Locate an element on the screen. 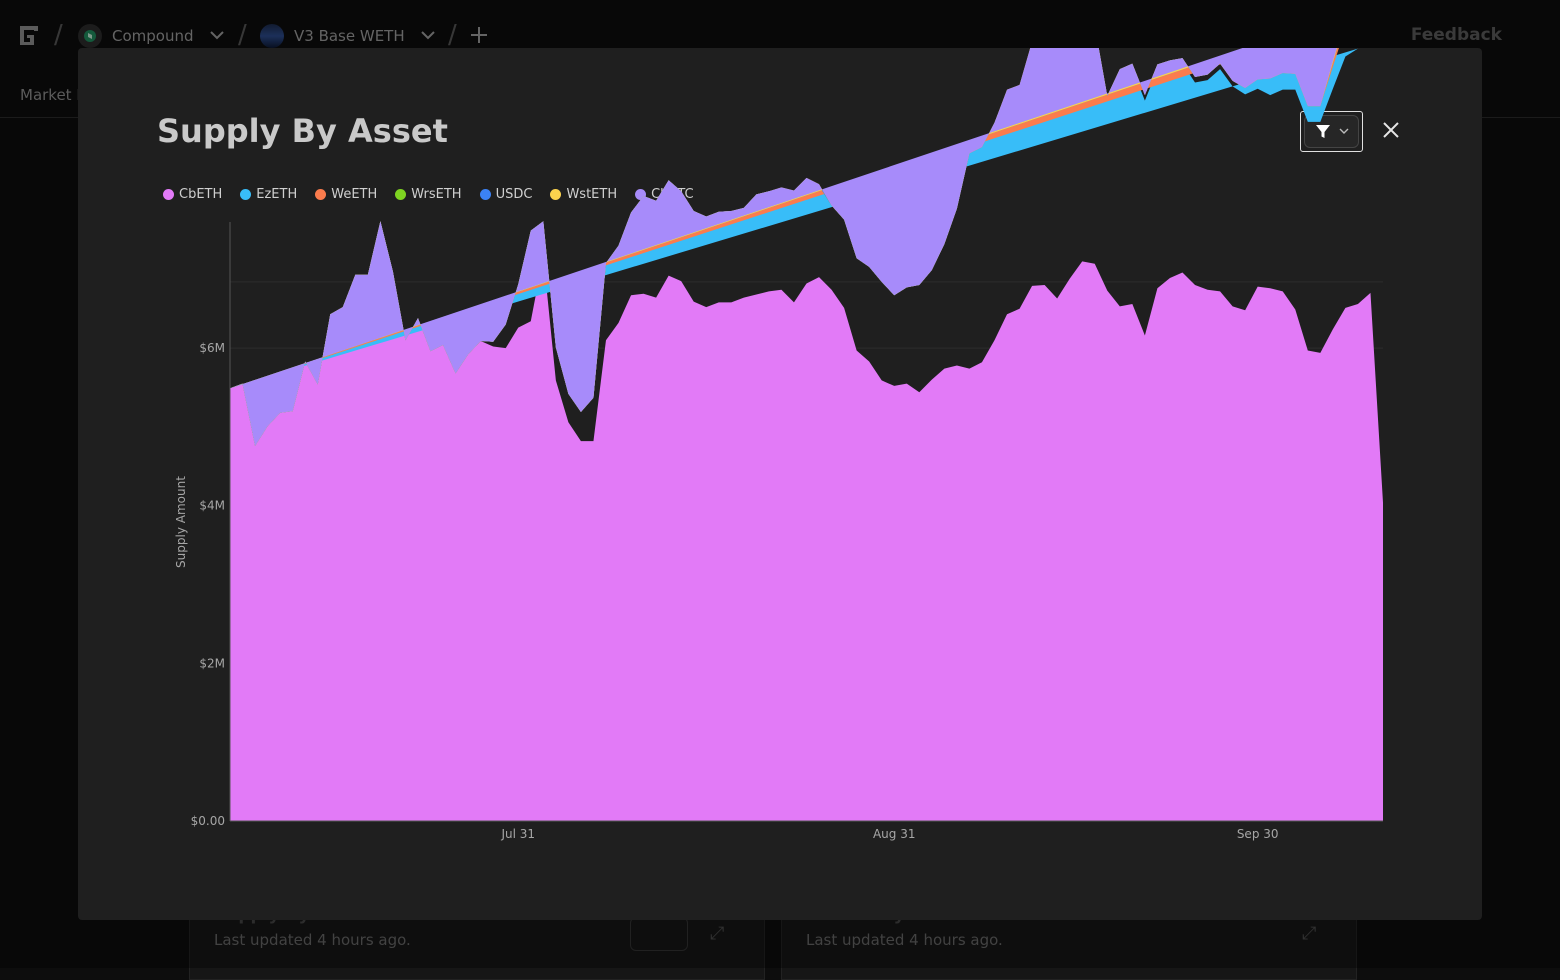 The image size is (1560, 980). breadcrumb-protocol-label: Compound is located at coordinates (153, 36).